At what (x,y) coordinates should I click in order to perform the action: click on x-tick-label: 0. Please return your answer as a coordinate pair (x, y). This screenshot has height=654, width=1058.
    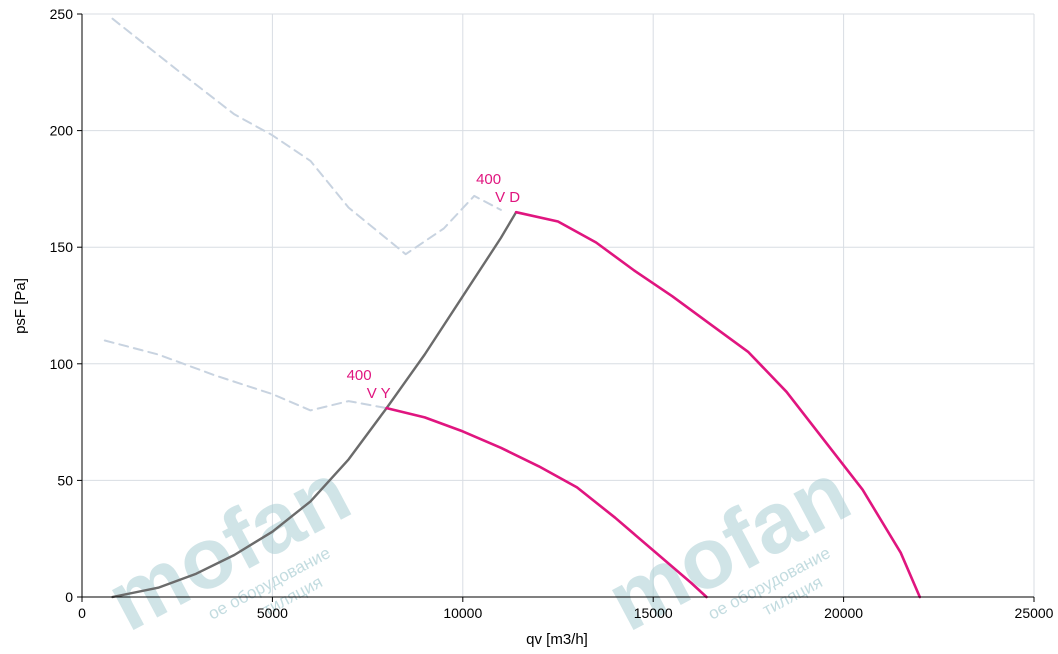
    Looking at the image, I should click on (82, 613).